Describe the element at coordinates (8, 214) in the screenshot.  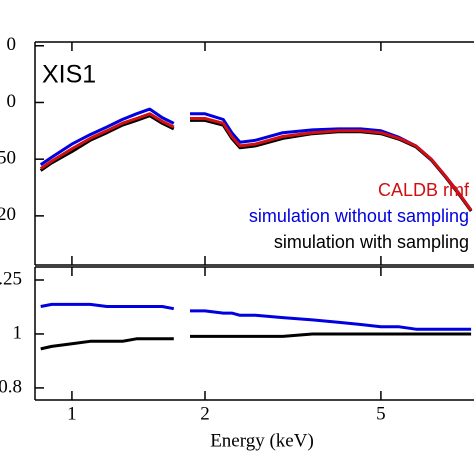
I see `y-tick-label: 20` at that location.